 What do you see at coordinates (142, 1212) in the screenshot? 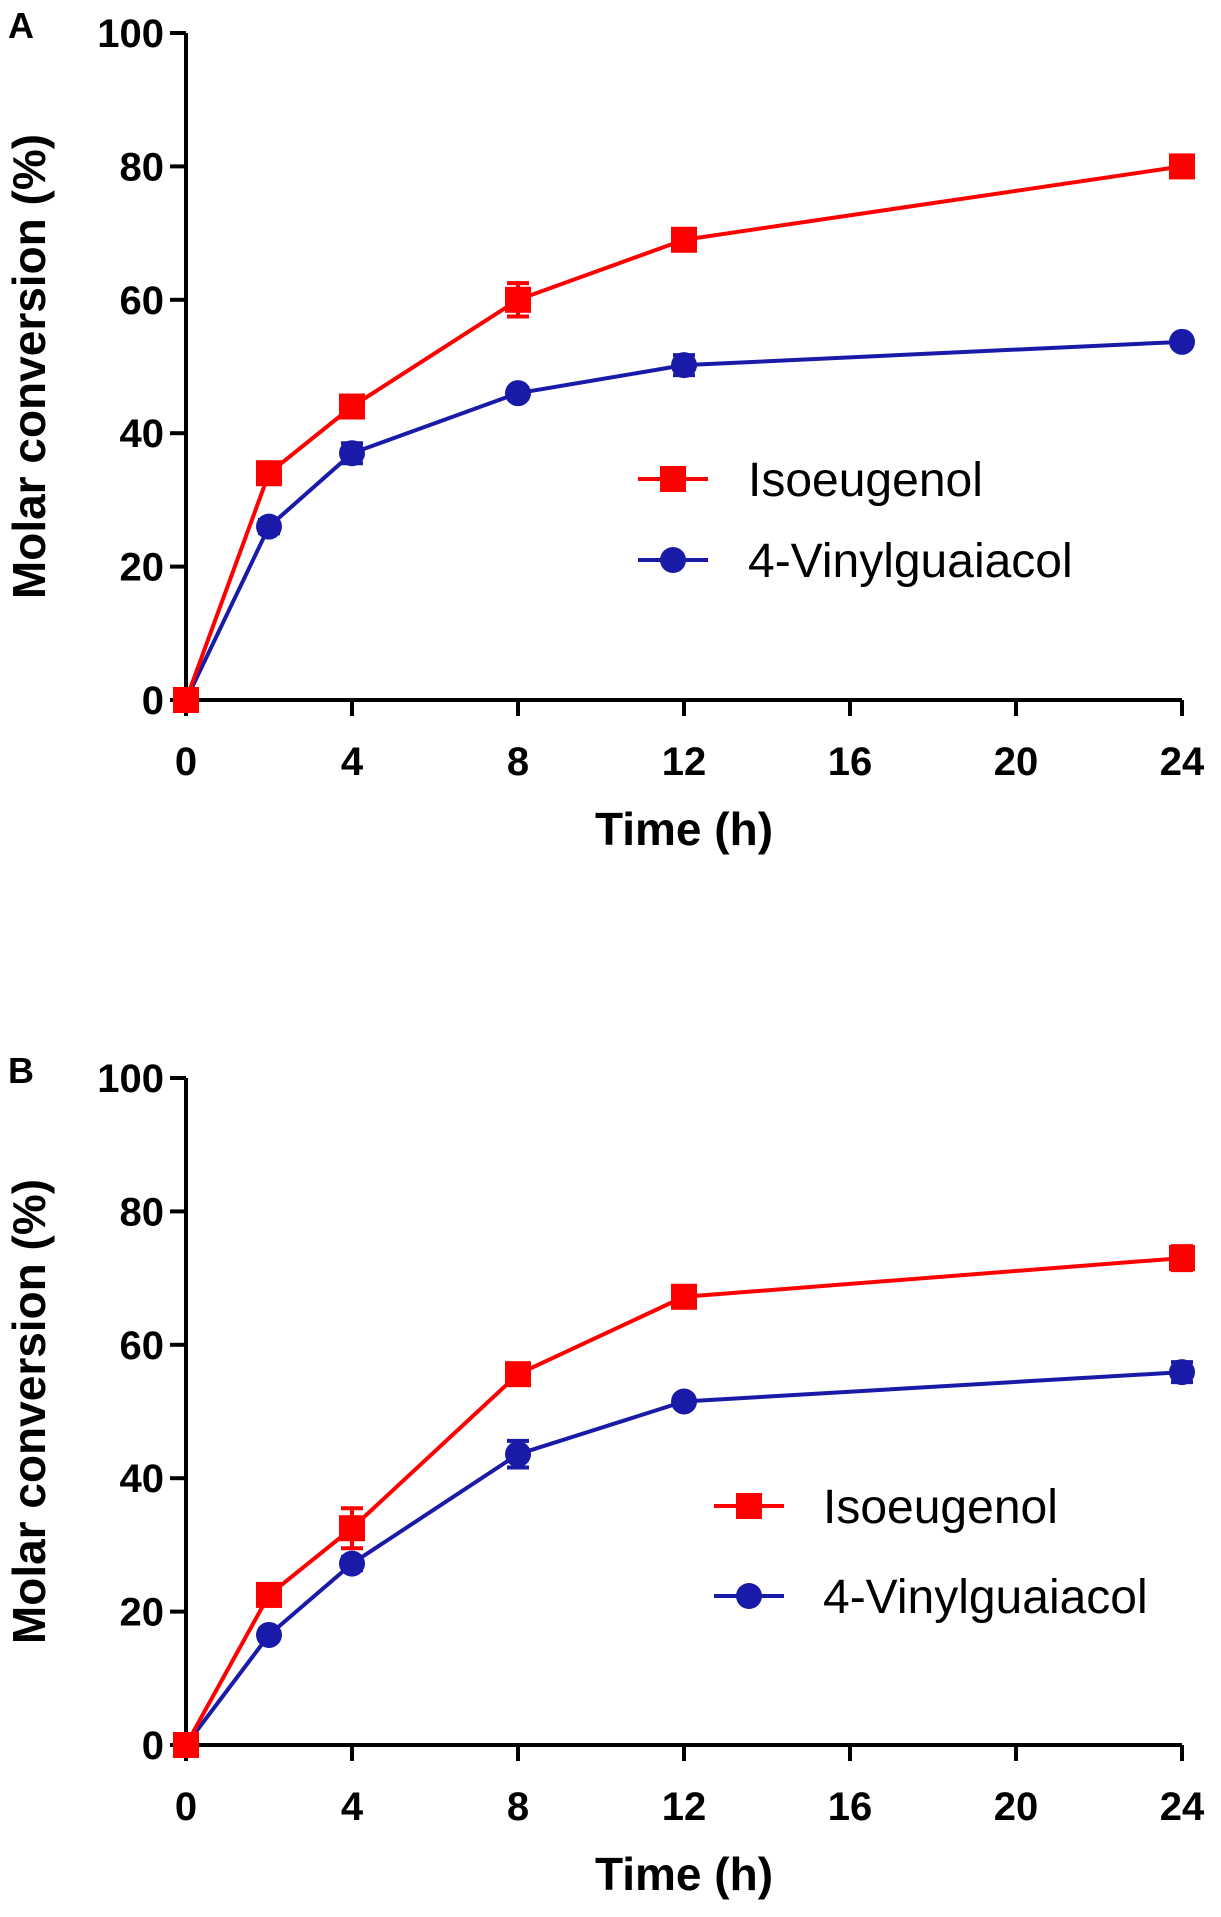
I see `panel-b-y-tick-label: 80` at bounding box center [142, 1212].